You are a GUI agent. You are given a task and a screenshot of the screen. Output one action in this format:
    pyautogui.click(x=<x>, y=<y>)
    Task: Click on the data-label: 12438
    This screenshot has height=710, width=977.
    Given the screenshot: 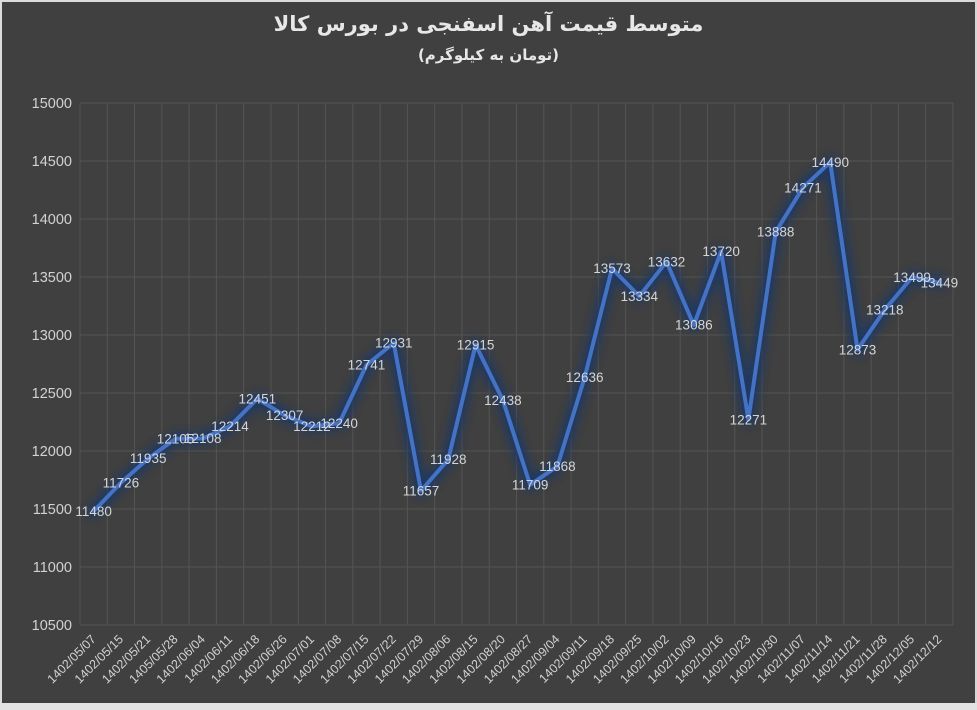 What is the action you would take?
    pyautogui.click(x=503, y=400)
    